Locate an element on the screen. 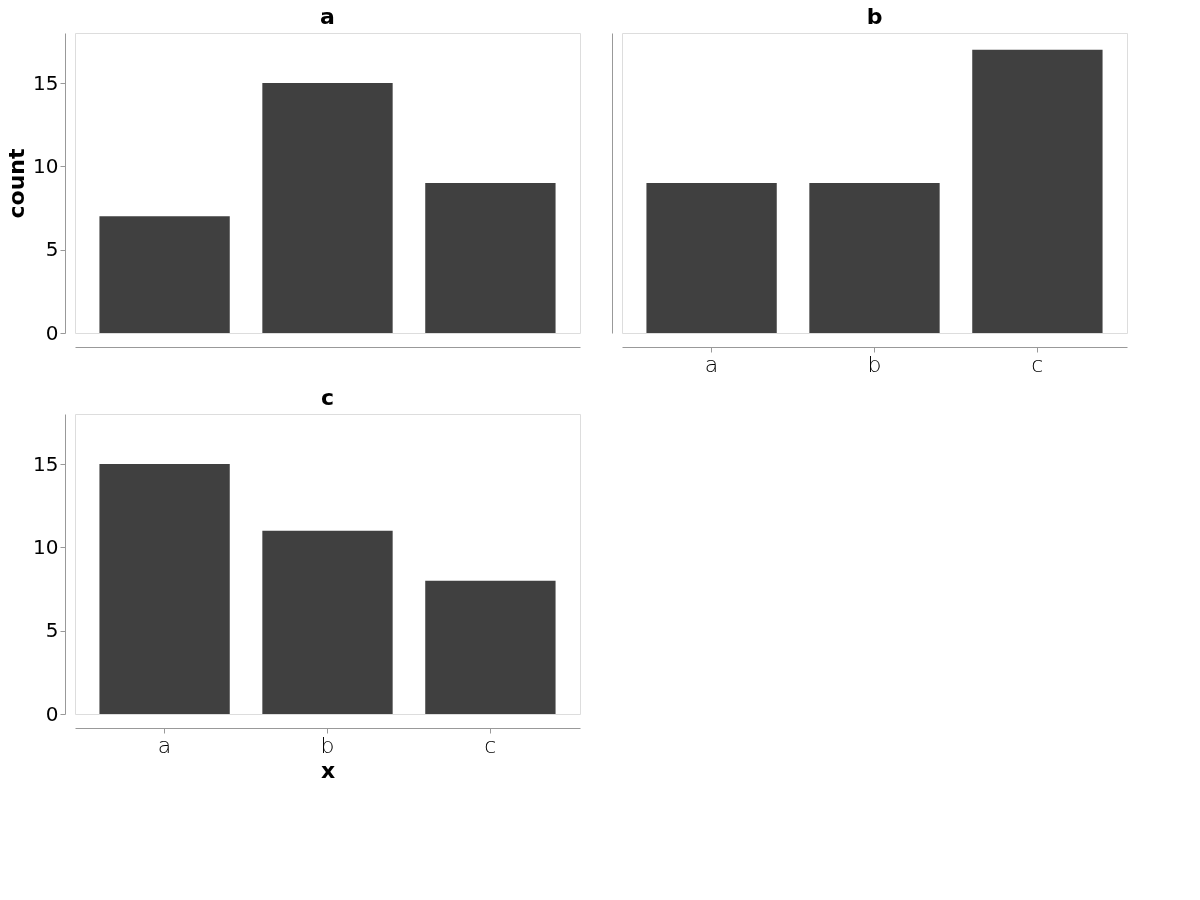  x-axis-title: x is located at coordinates (328, 770).